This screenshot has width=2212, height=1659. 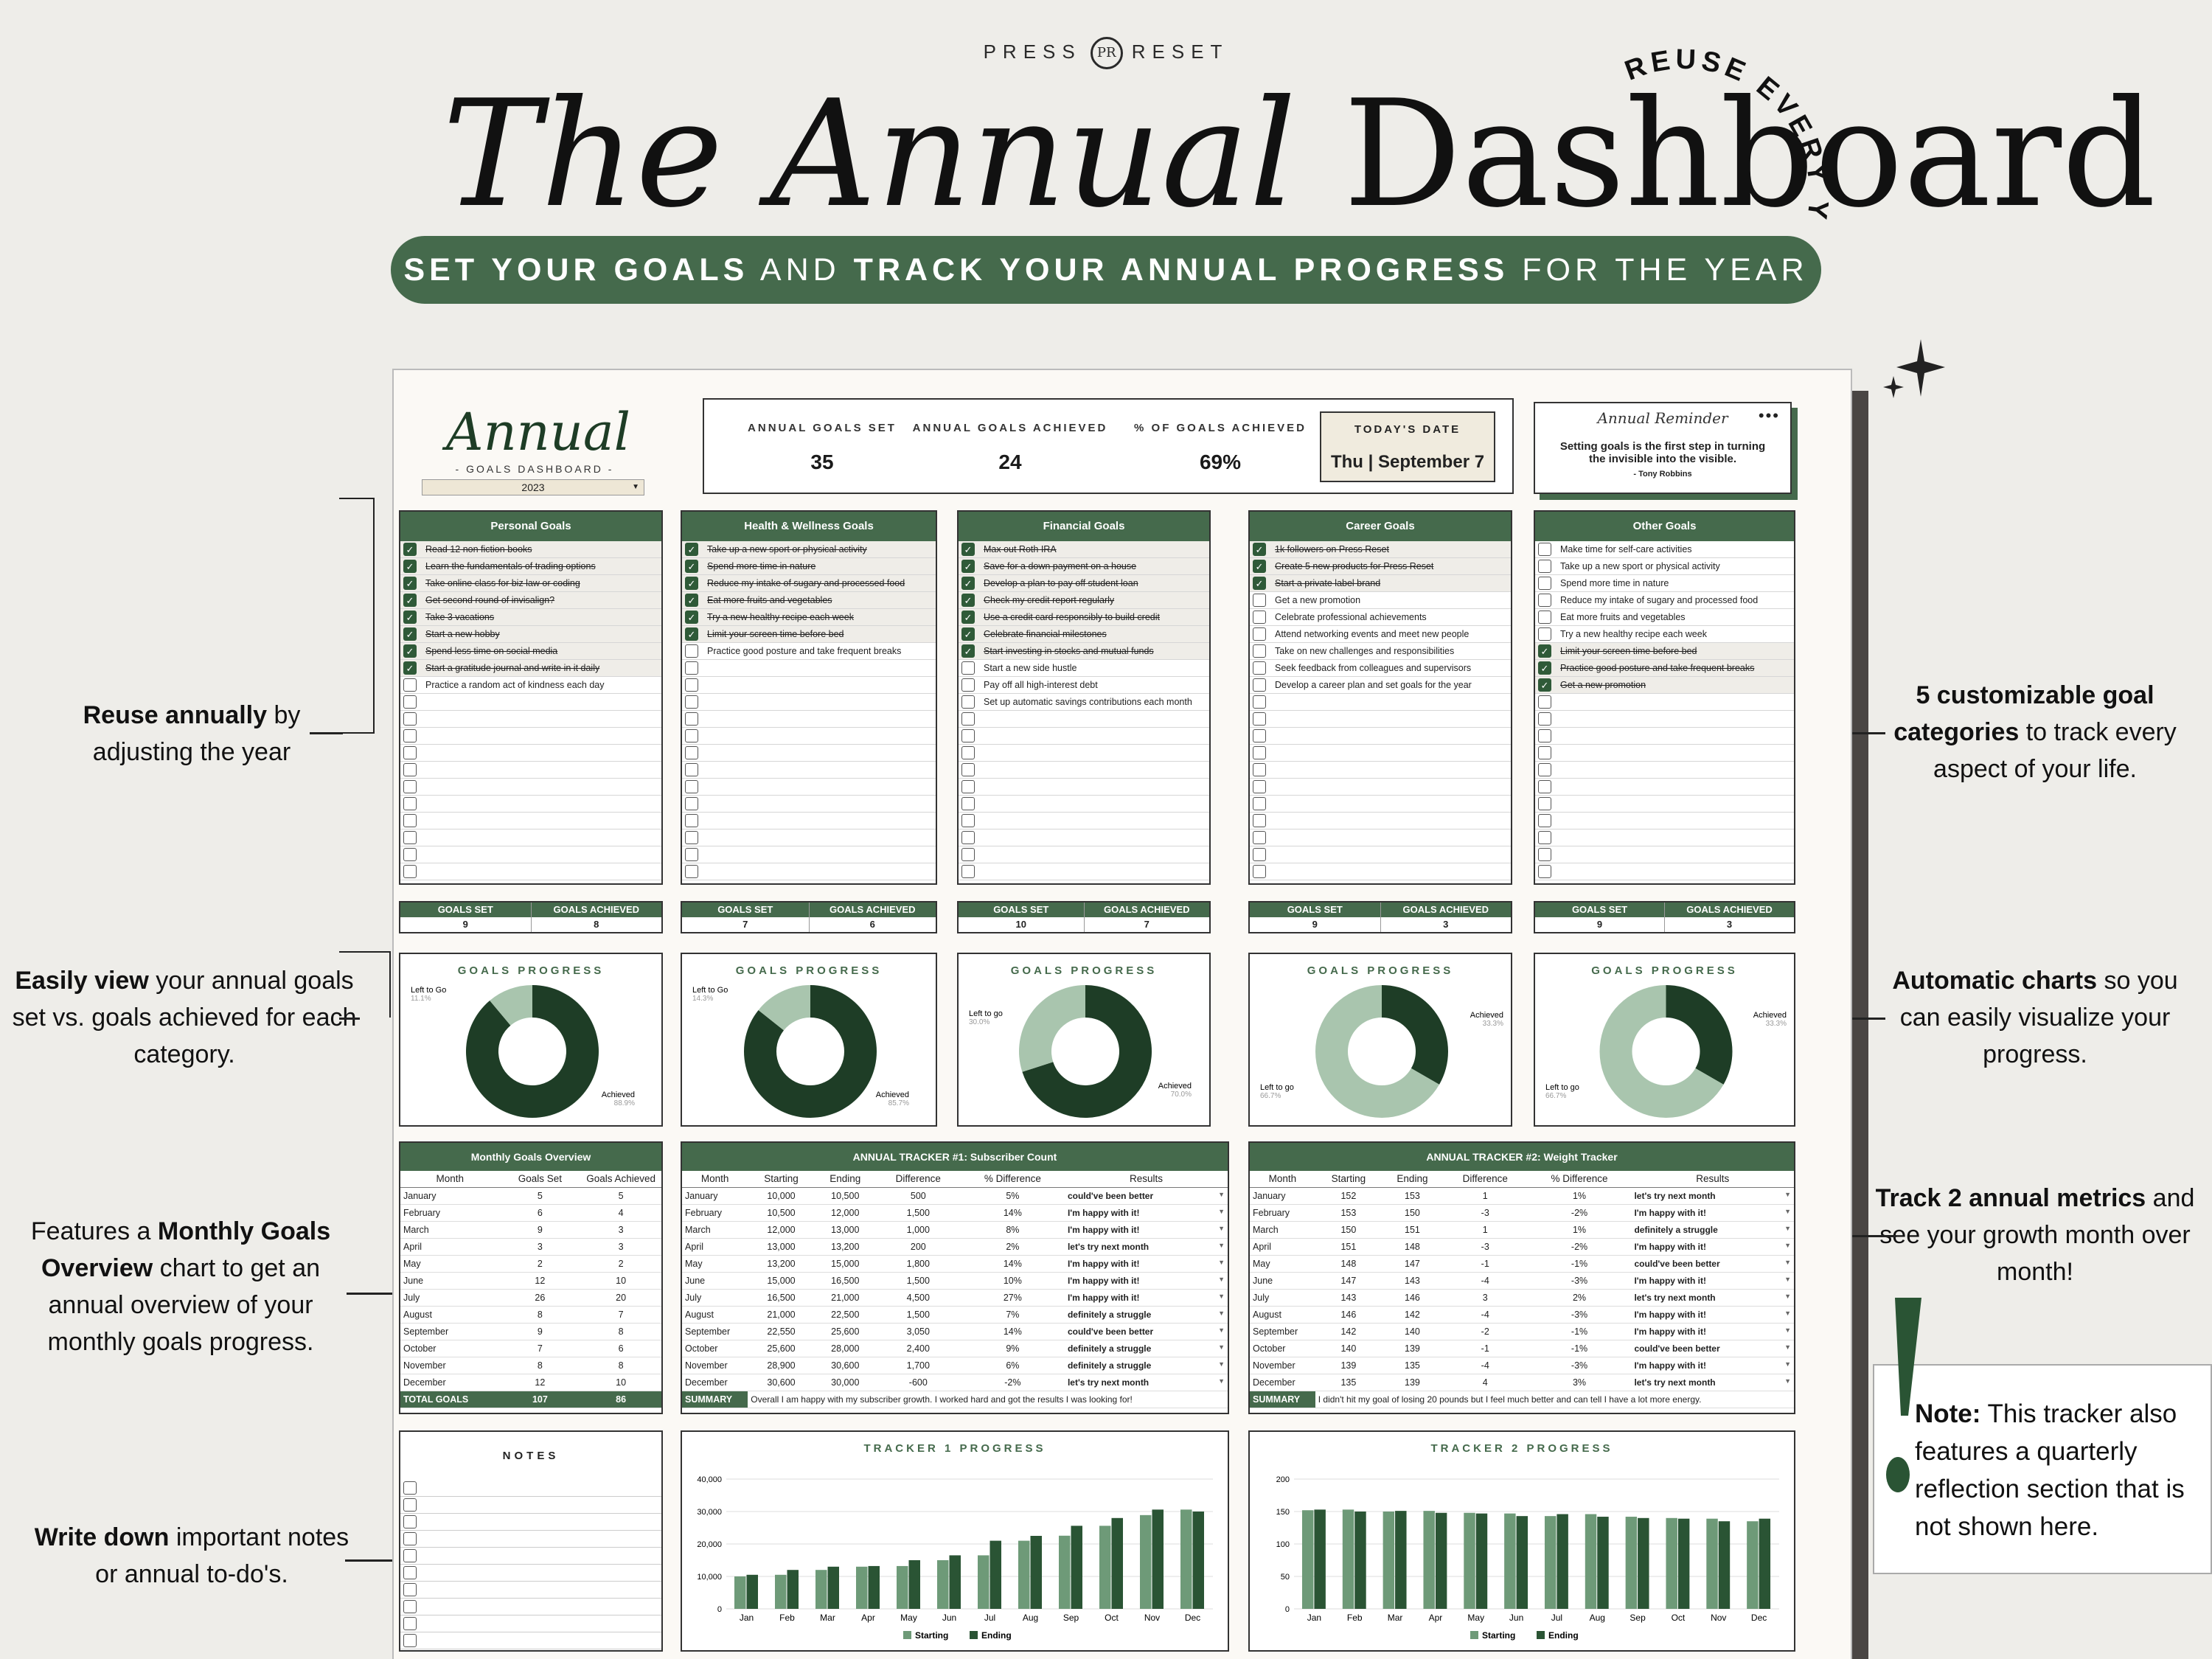 What do you see at coordinates (809, 600) in the screenshot?
I see `goal-row: ✓ Eat more fruits and vegetables` at bounding box center [809, 600].